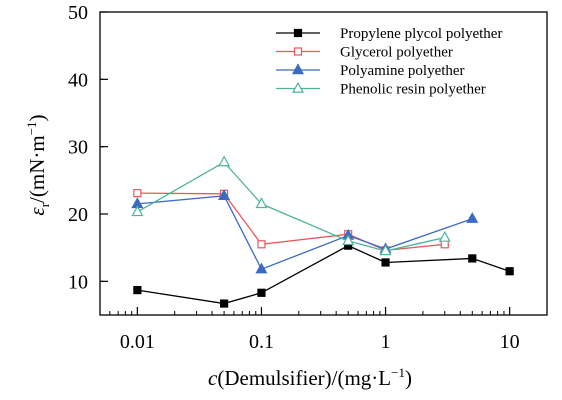  I want to click on y-tick-label: 40, so click(78, 80).